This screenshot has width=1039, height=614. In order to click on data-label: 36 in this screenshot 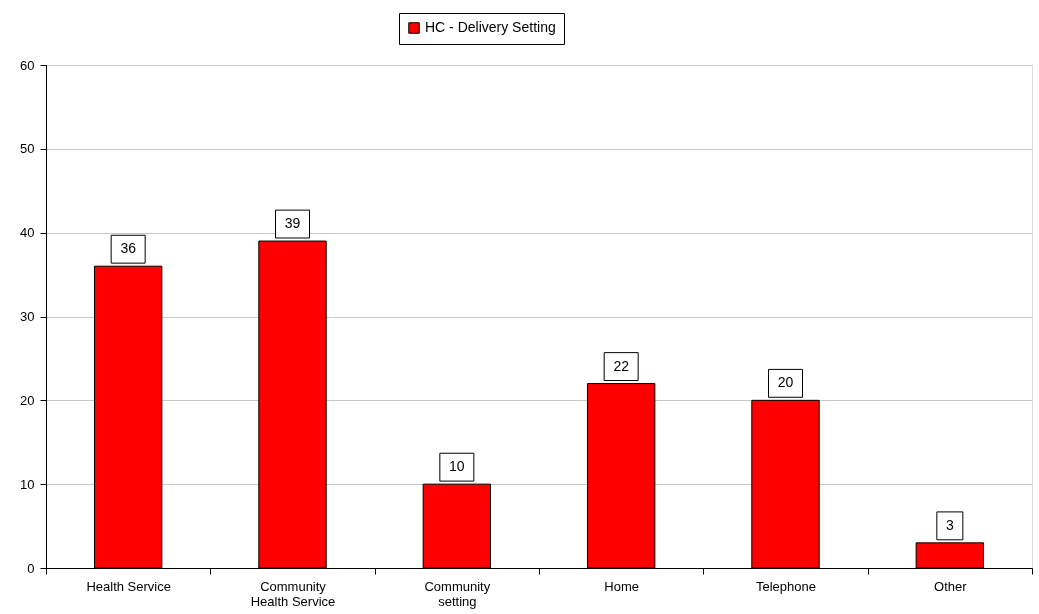, I will do `click(128, 248)`.